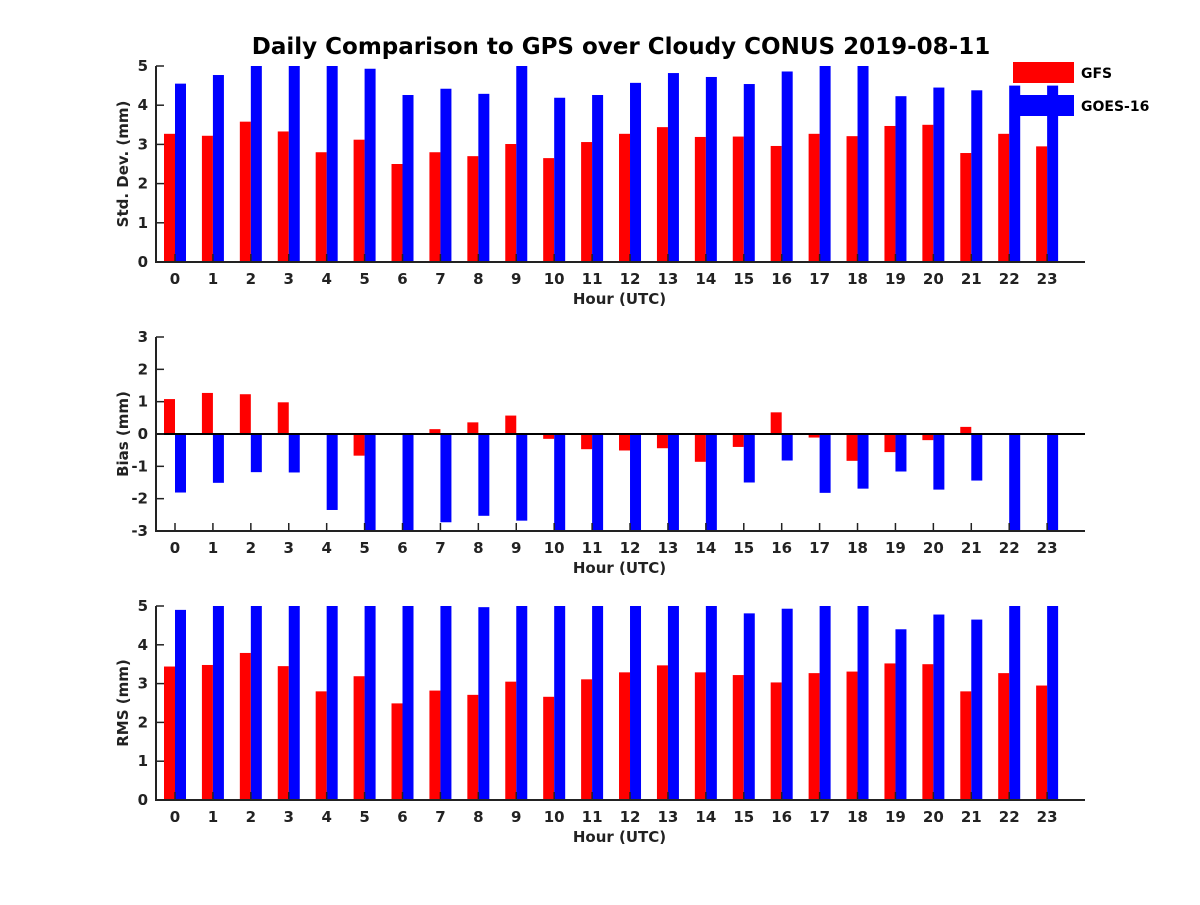  I want to click on bias-xtick-label: 23, so click(1047, 548).